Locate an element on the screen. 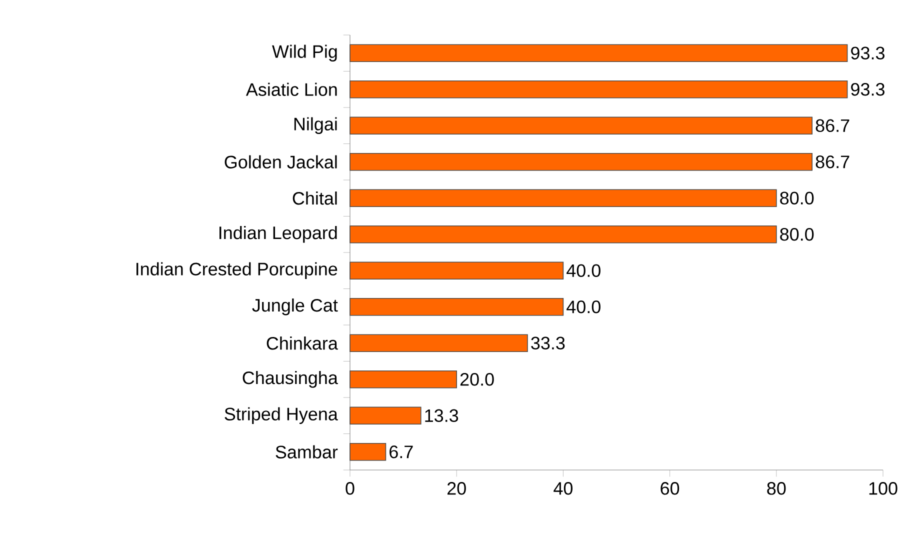 This screenshot has height=533, width=923. x-tick-label: 60 is located at coordinates (670, 488).